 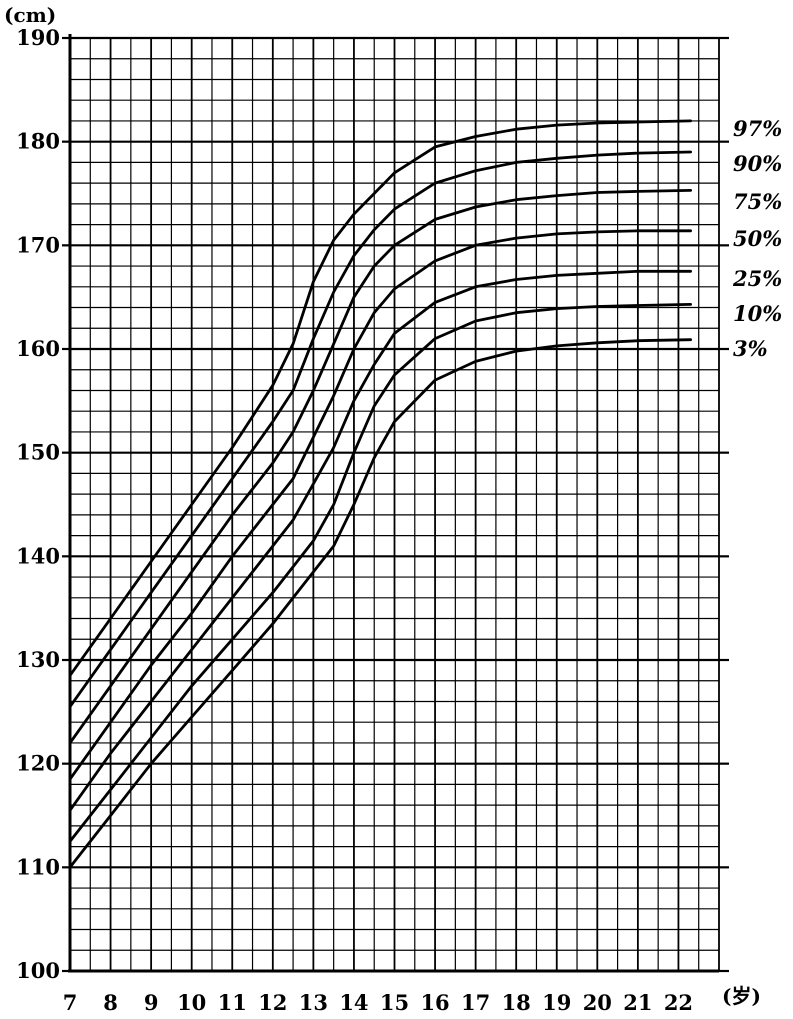 I want to click on y-axis-unit-label: (cm), so click(x=30, y=15).